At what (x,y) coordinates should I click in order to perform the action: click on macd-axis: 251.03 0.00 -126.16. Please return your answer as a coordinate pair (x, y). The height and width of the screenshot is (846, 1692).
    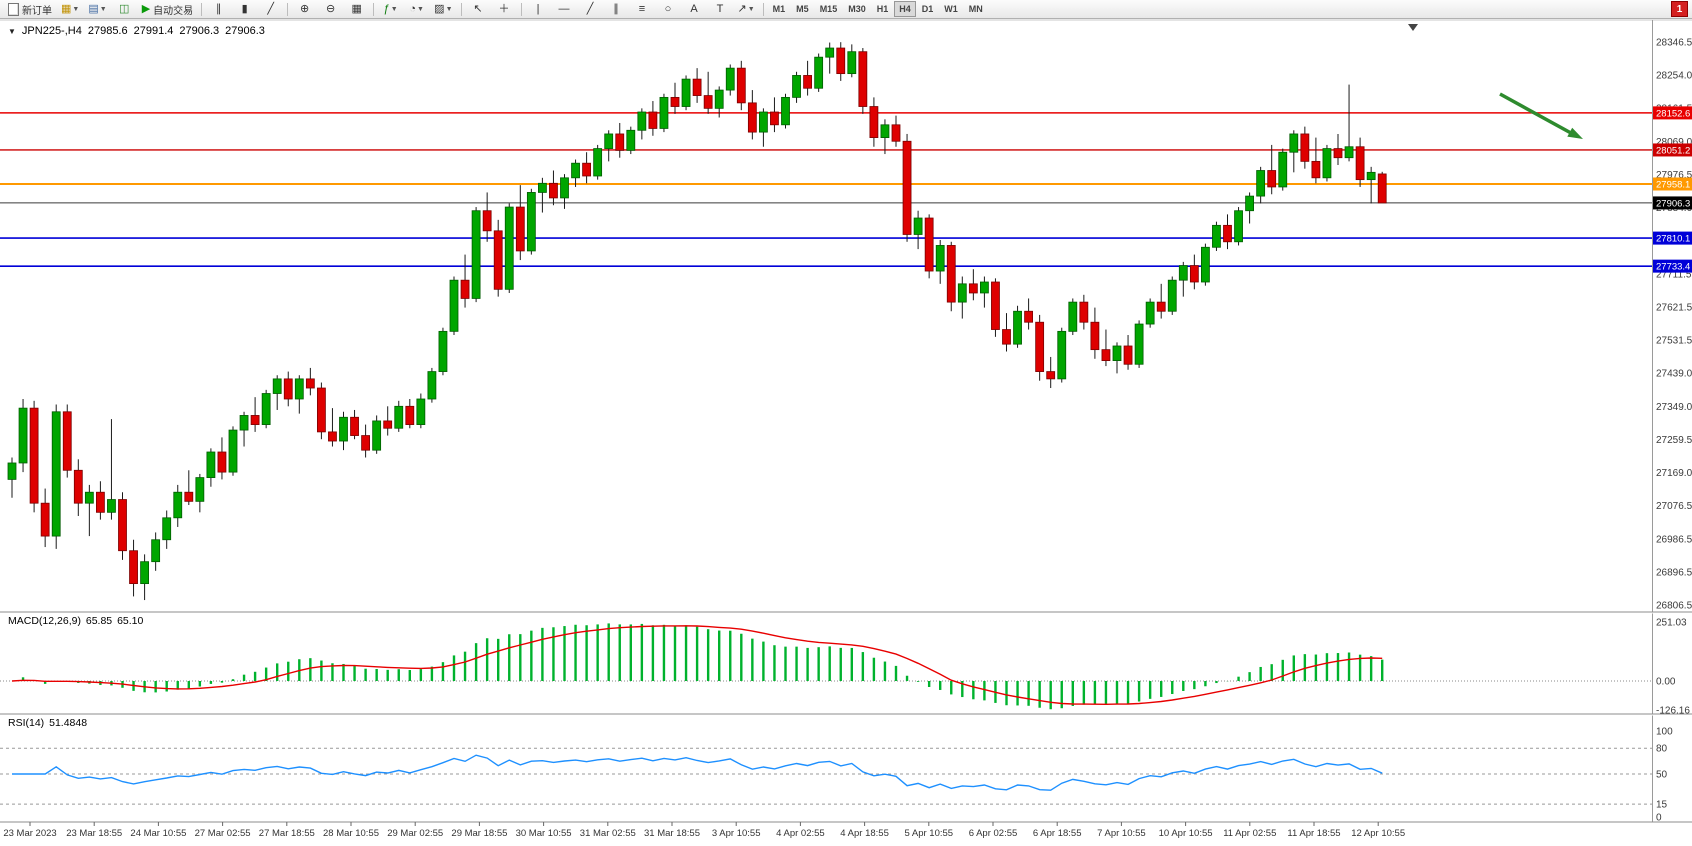
    Looking at the image, I should click on (1673, 667).